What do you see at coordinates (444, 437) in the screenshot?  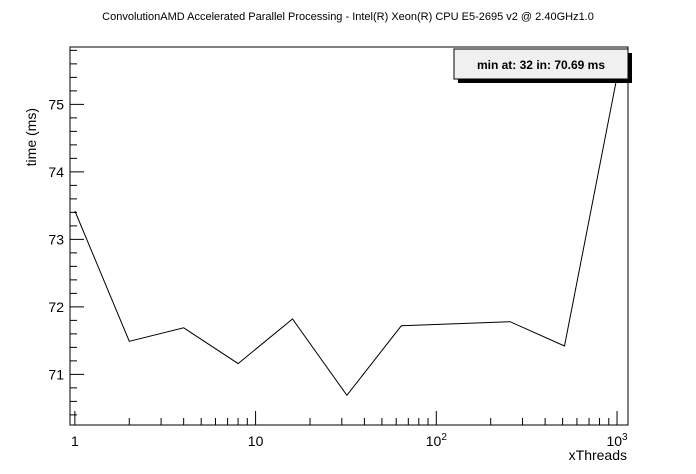 I see `x-tick-exponent: 2` at bounding box center [444, 437].